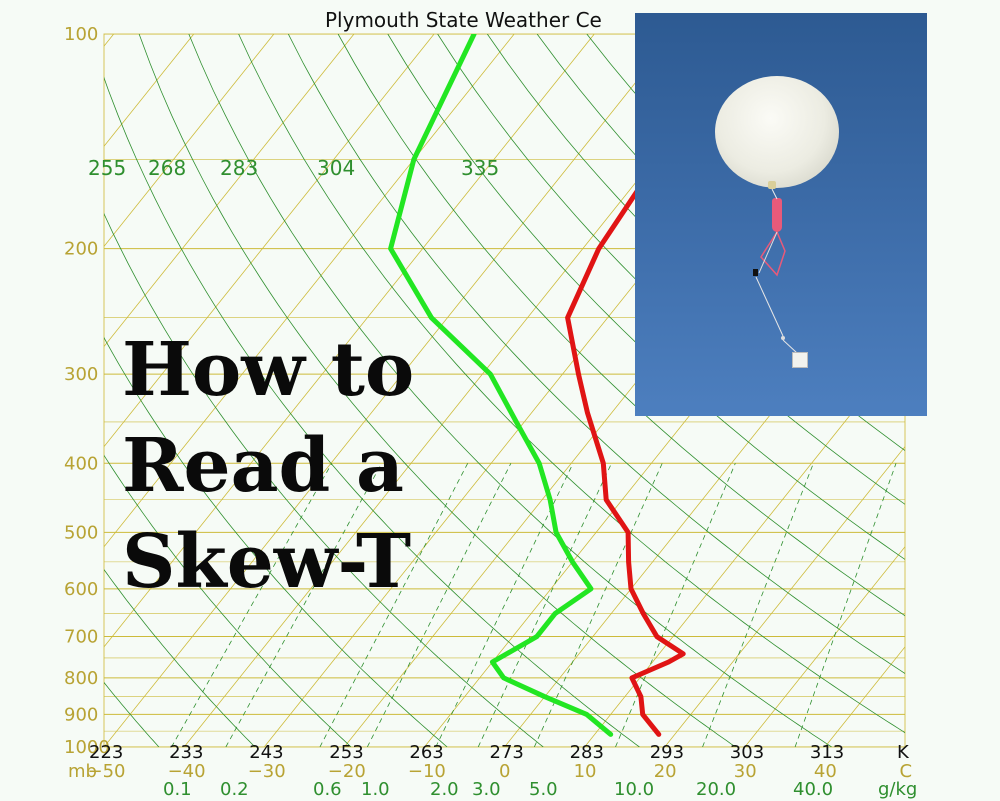  Describe the element at coordinates (267, 771) in the screenshot. I see `celsius-label: −30` at that location.